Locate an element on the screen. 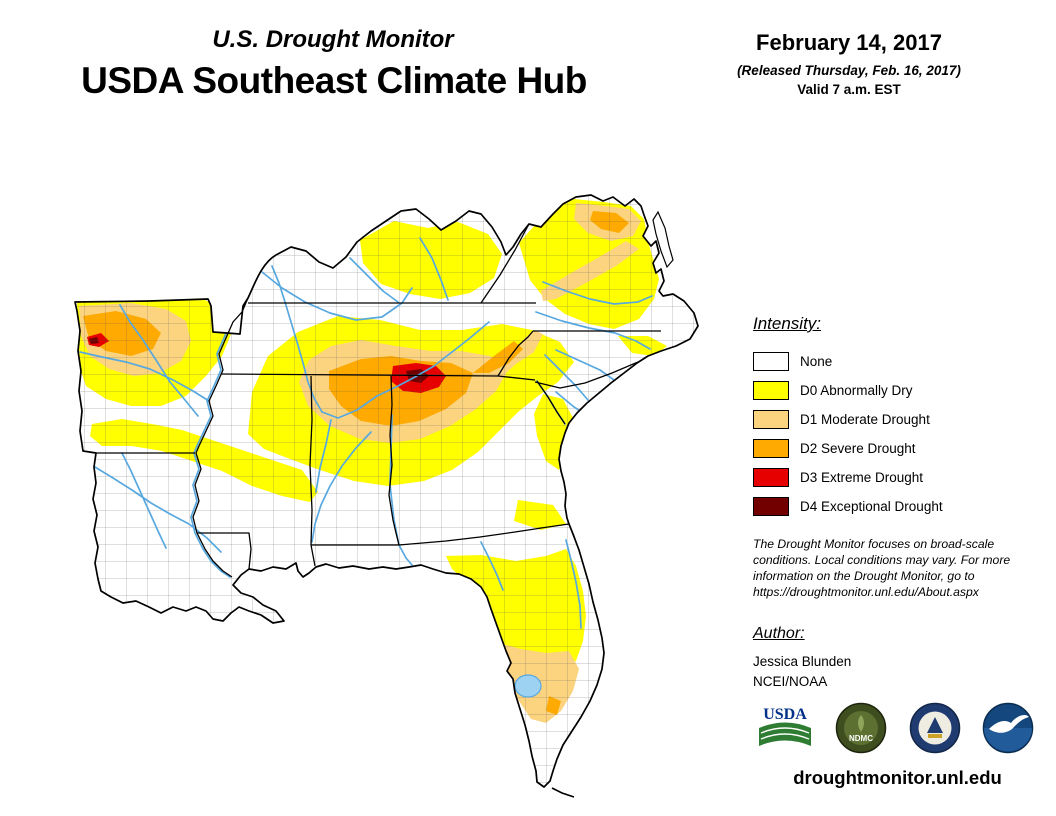 This screenshot has height=816, width=1056. lake-okeechobee is located at coordinates (528, 686).